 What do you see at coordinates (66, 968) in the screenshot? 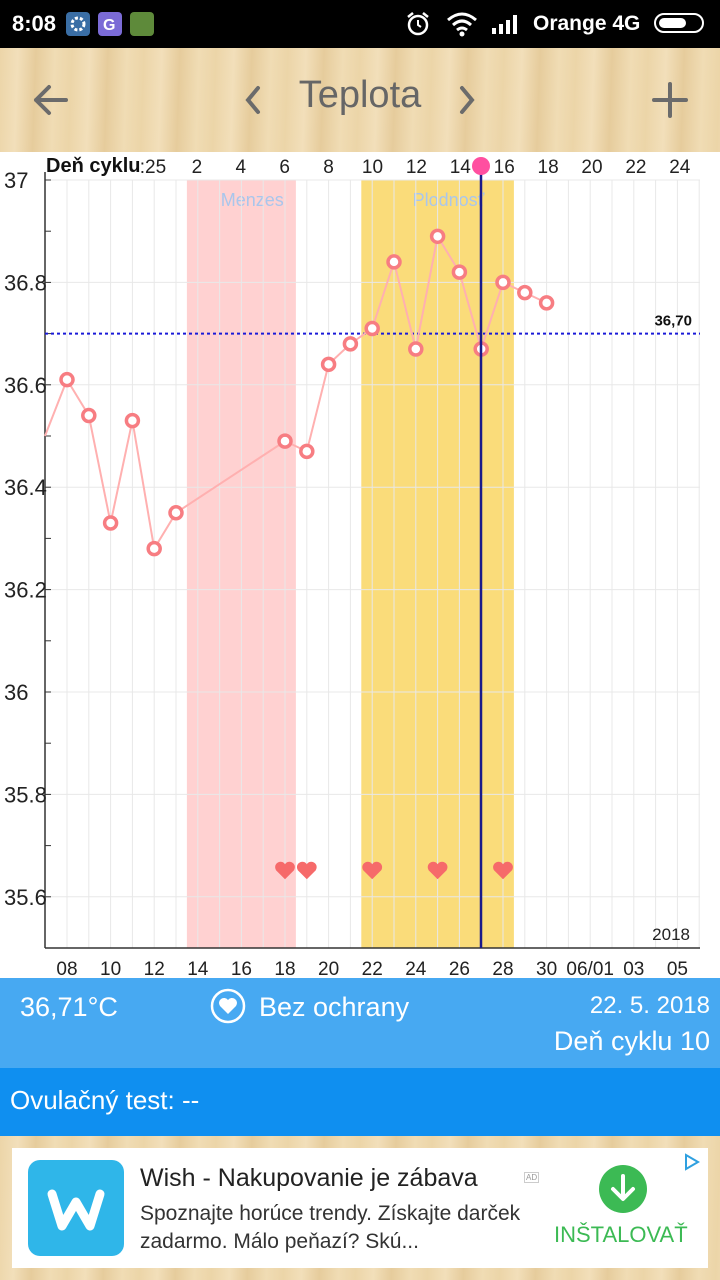
I see `bottom-tick-label: 08` at bounding box center [66, 968].